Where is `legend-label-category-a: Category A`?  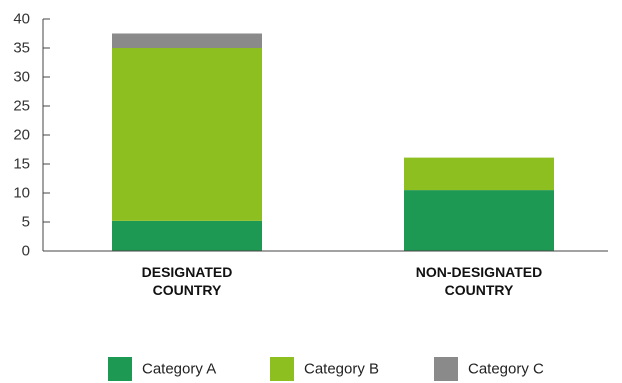 legend-label-category-a: Category A is located at coordinates (179, 369).